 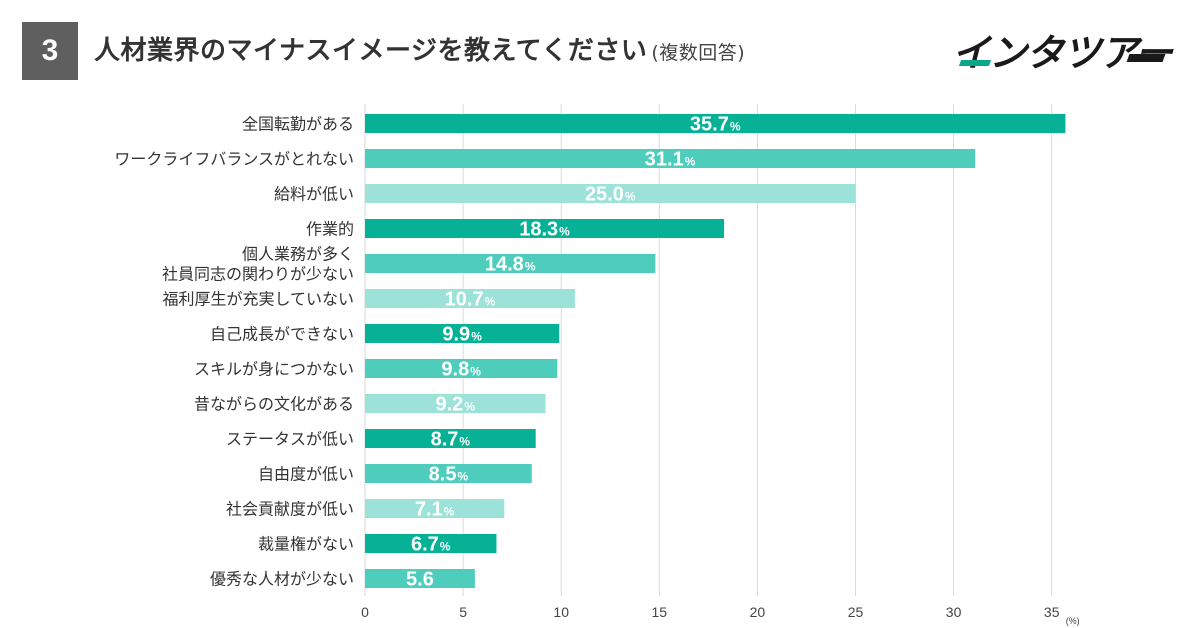 What do you see at coordinates (234, 159) in the screenshot?
I see `category-label: ワークライフバランスがとれない` at bounding box center [234, 159].